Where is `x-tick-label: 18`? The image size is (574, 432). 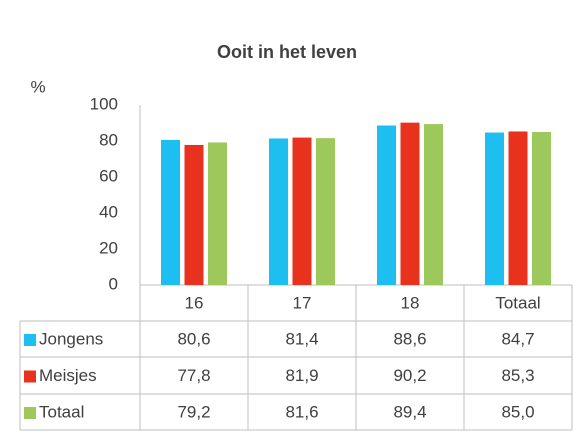 x-tick-label: 18 is located at coordinates (410, 302).